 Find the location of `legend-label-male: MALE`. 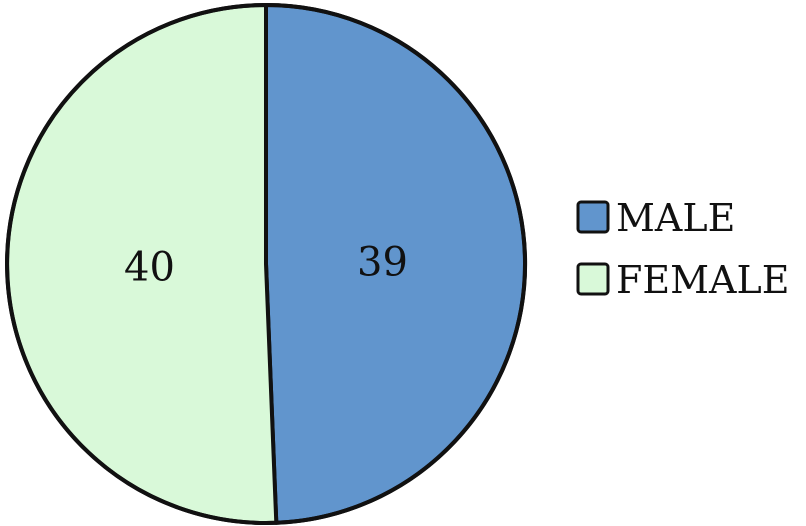

legend-label-male: MALE is located at coordinates (675, 218).